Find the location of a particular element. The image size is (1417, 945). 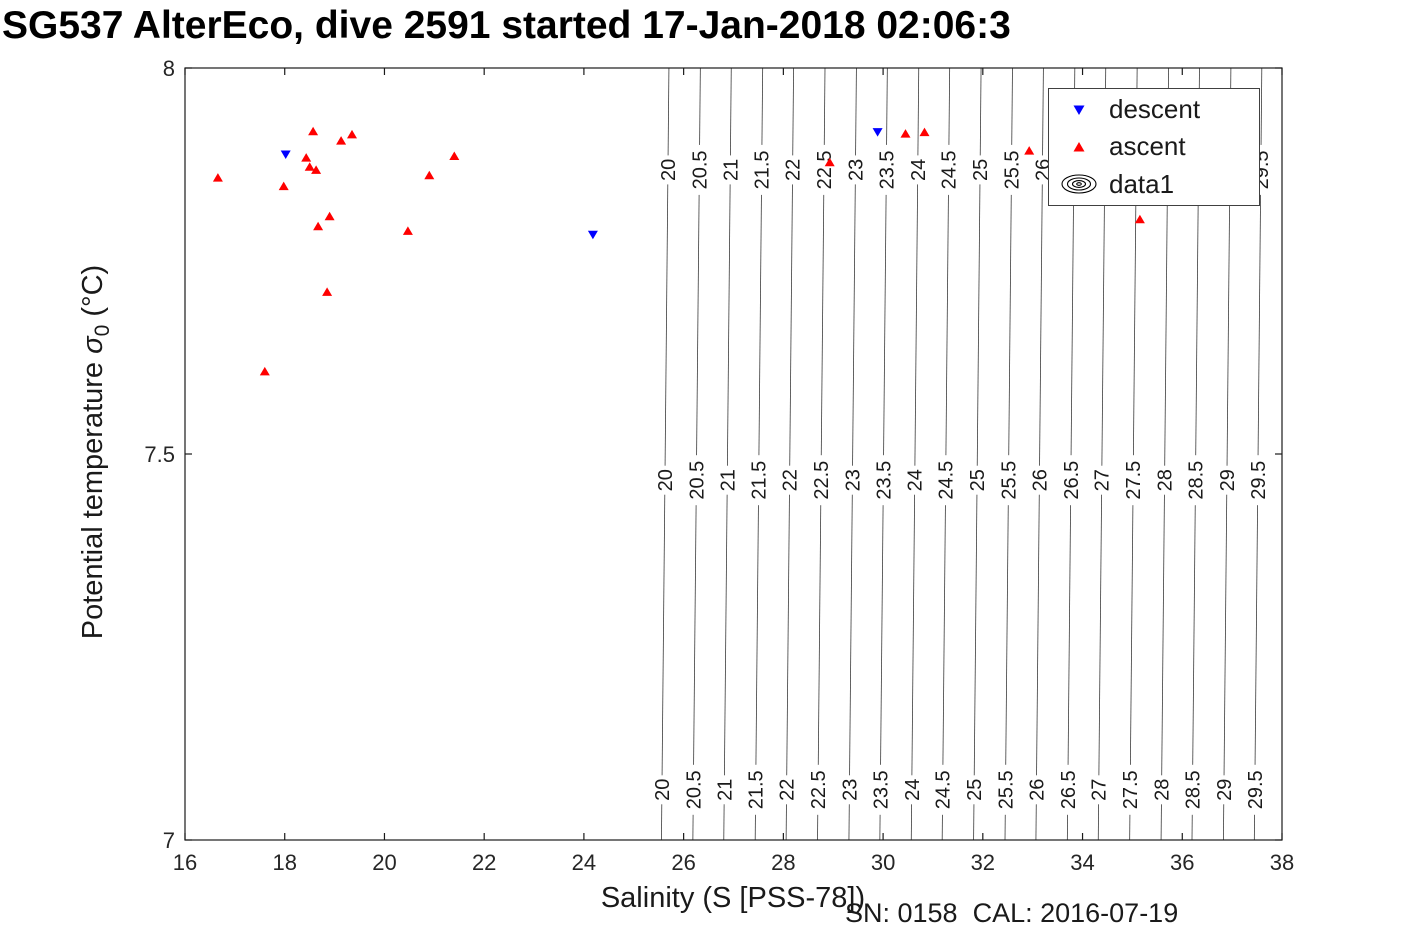

y-tick-label: 7.5 is located at coordinates (159, 454).